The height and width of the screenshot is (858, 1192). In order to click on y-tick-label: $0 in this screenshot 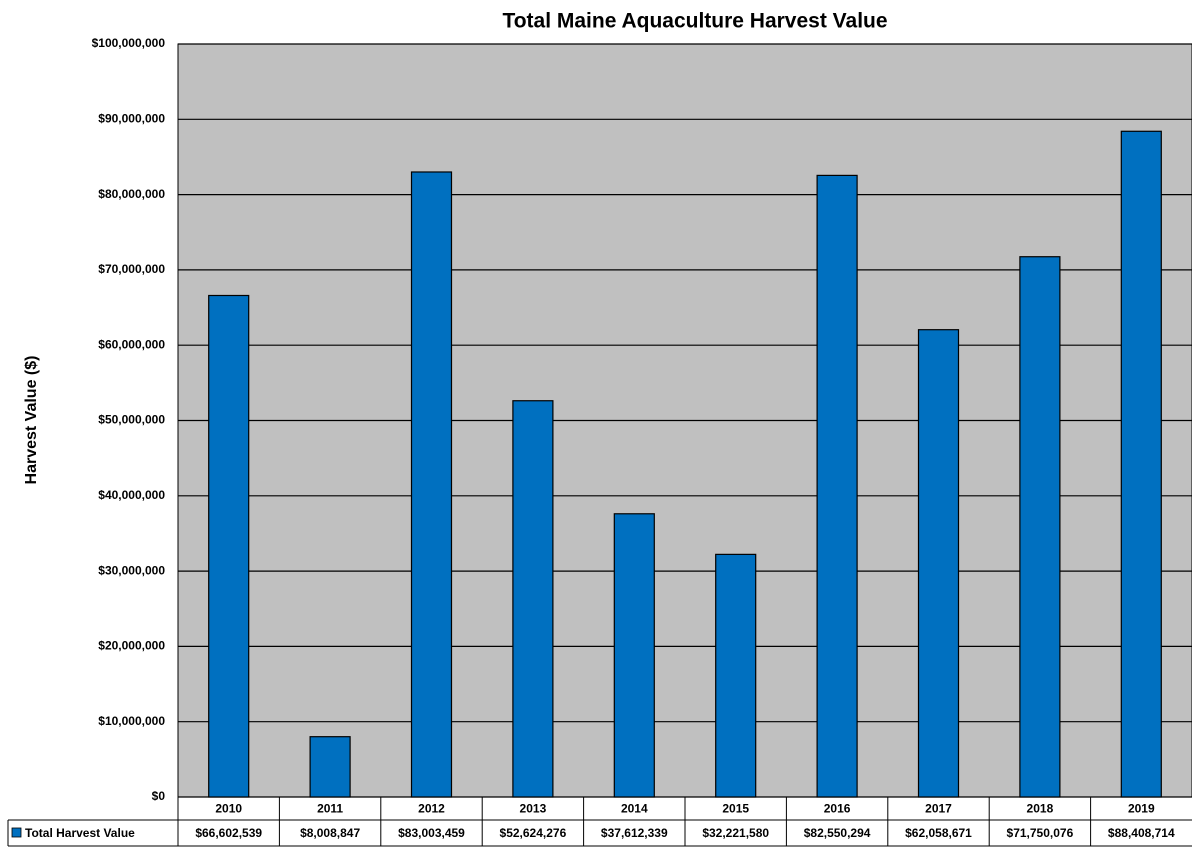, I will do `click(159, 796)`.